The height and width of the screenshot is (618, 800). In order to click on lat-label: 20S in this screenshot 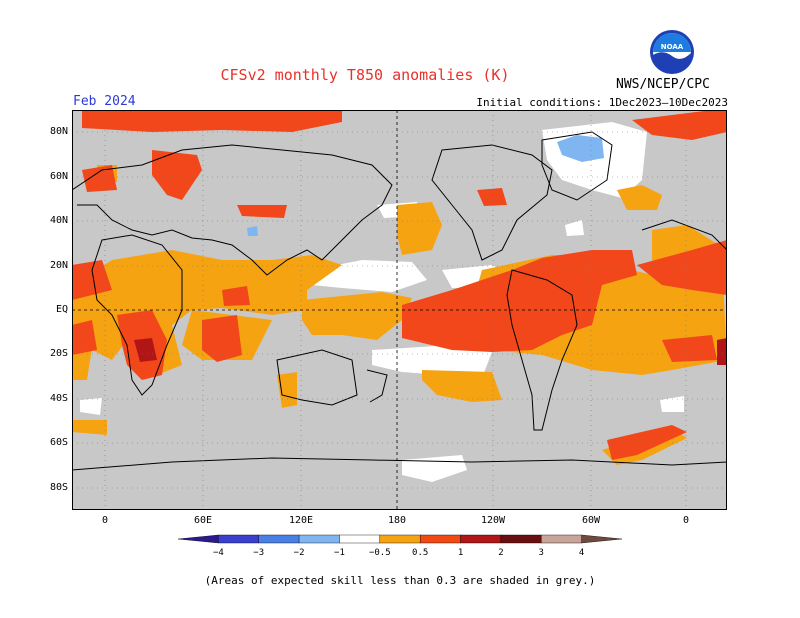, I will do `click(58, 353)`.